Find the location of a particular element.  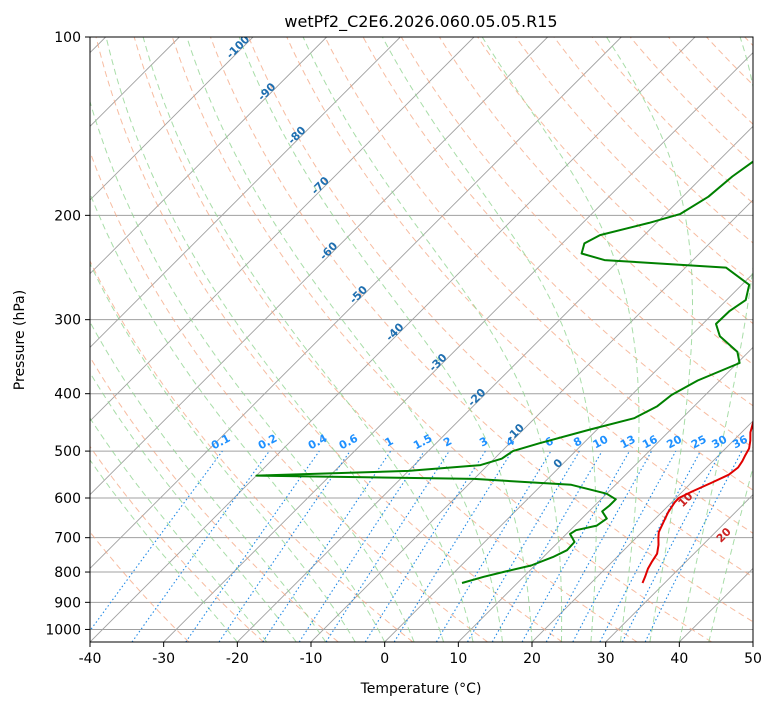

mixing-ratio-label: 30 is located at coordinates (720, 442).